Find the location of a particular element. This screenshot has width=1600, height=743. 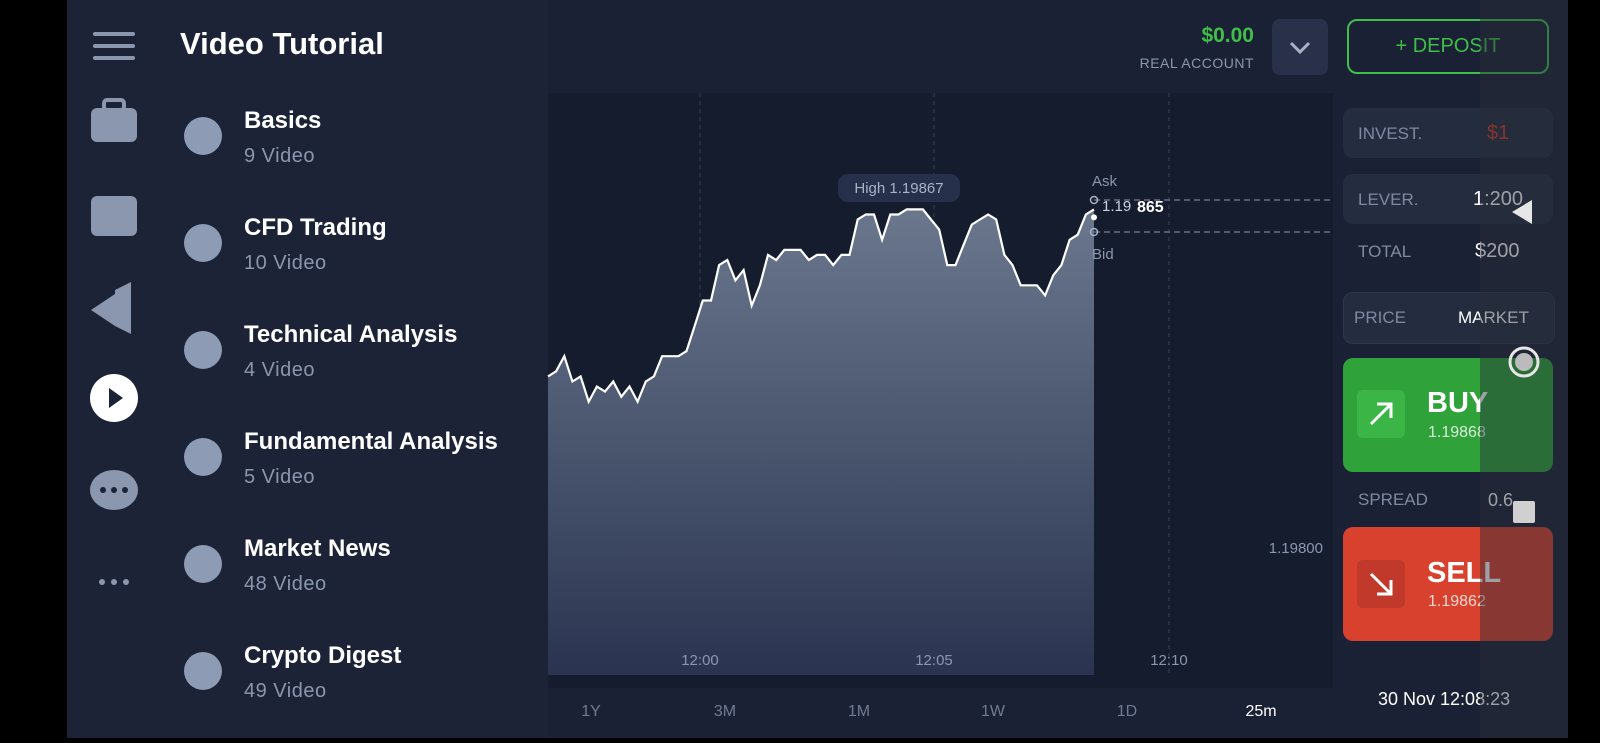

tutorial-count: 10 Video is located at coordinates (285, 263).